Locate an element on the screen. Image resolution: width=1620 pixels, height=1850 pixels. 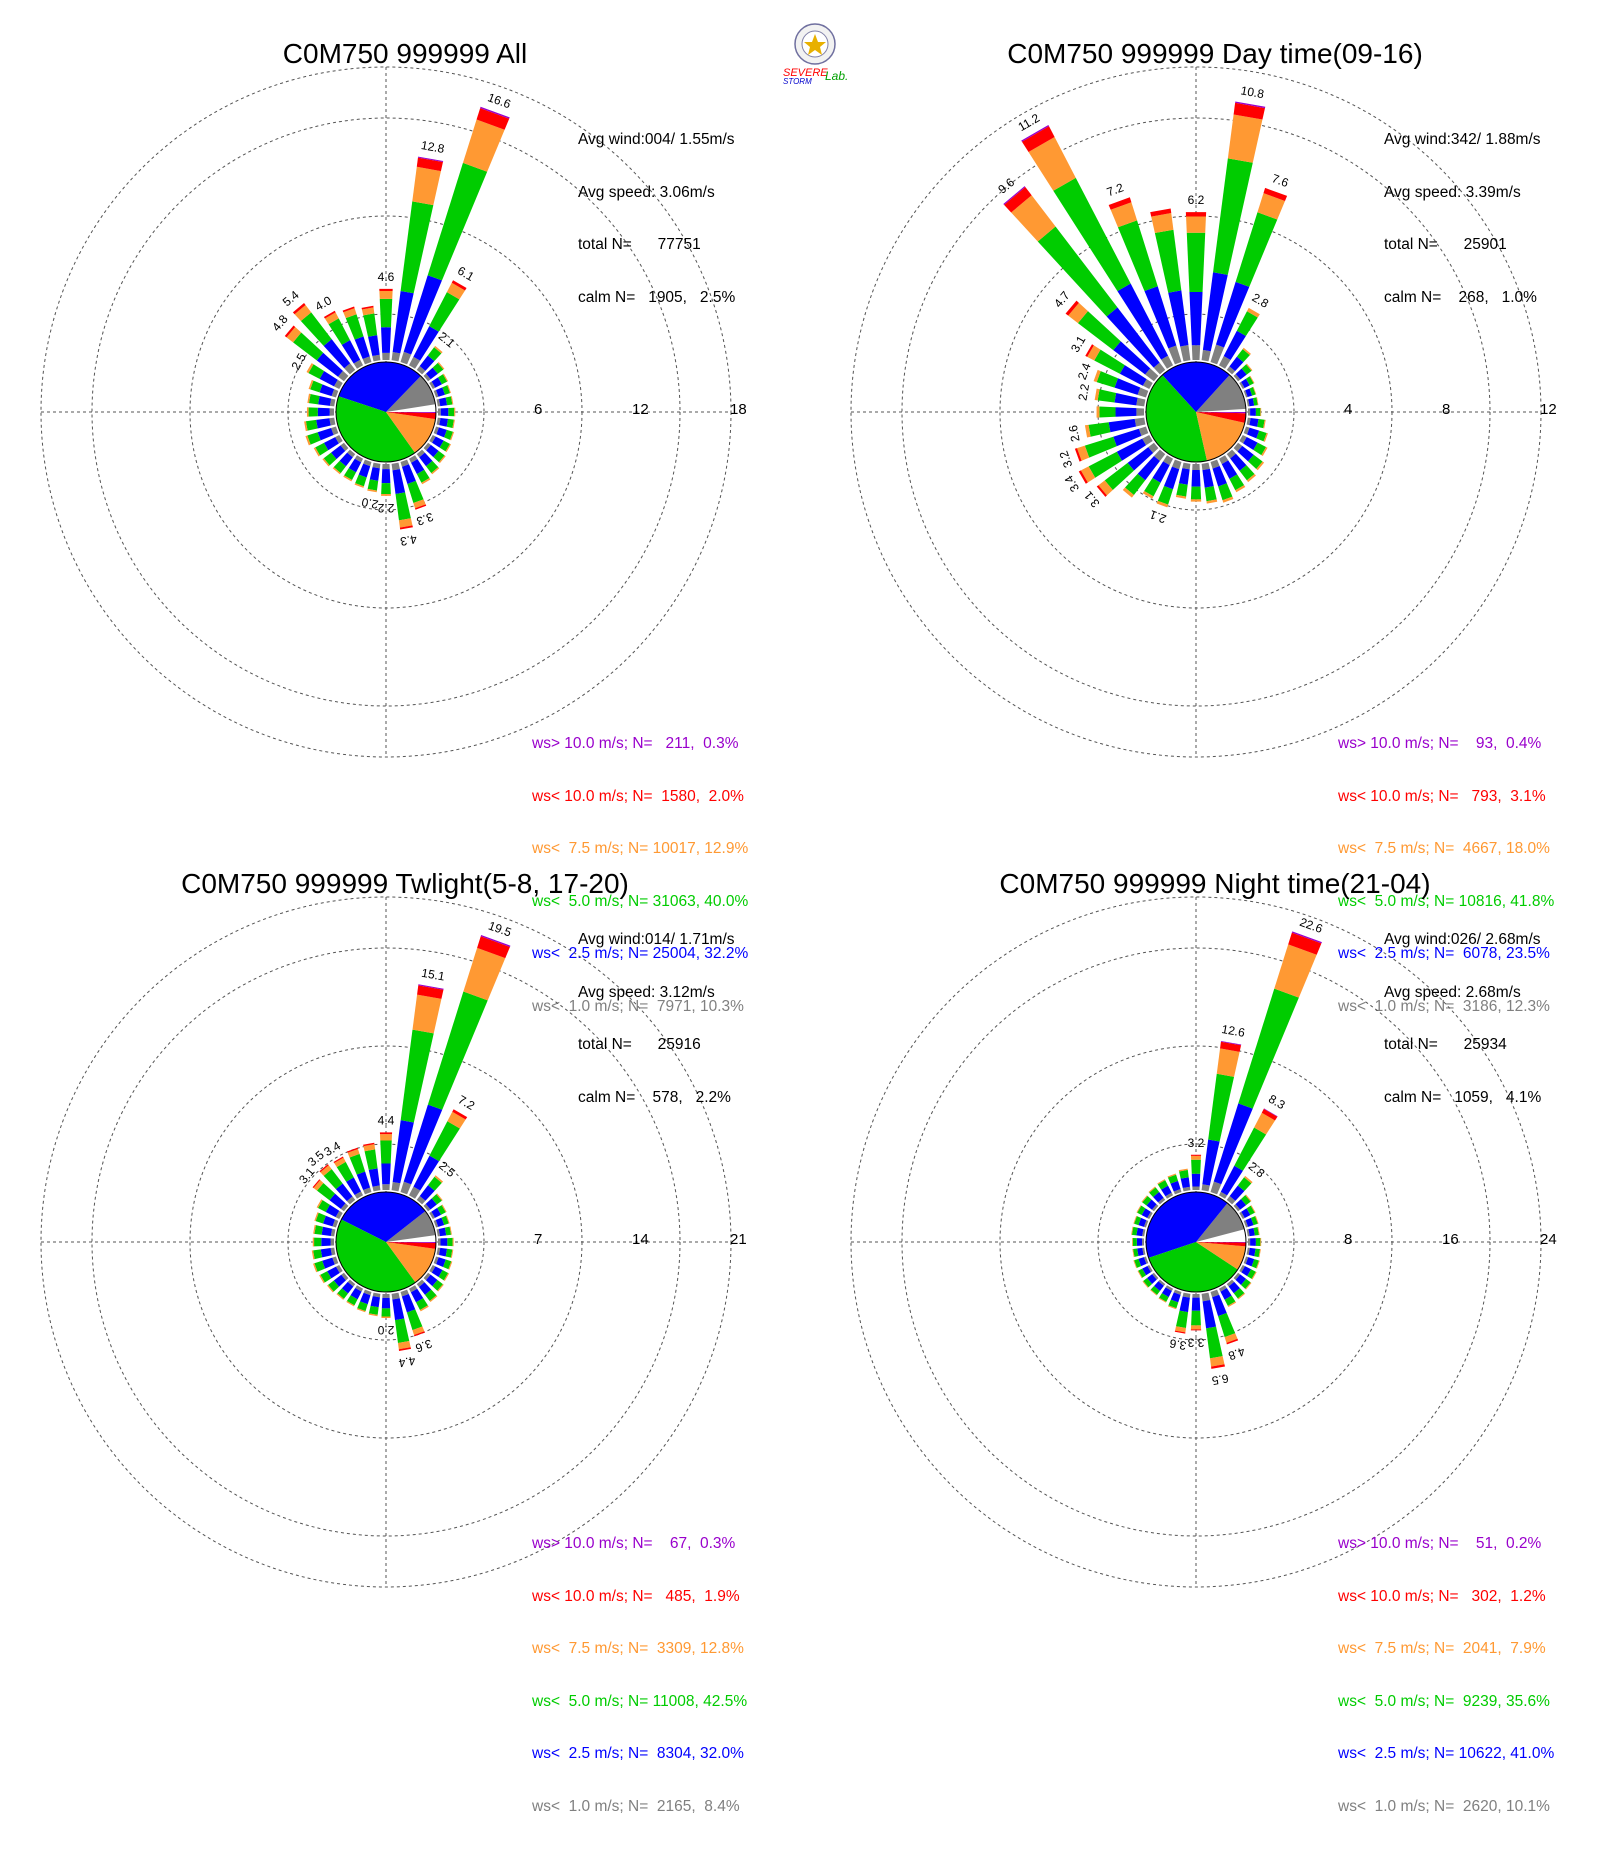
legend-gt10: ws> 10.0 m/s; N= 51, 0.2% is located at coordinates (1440, 1543).